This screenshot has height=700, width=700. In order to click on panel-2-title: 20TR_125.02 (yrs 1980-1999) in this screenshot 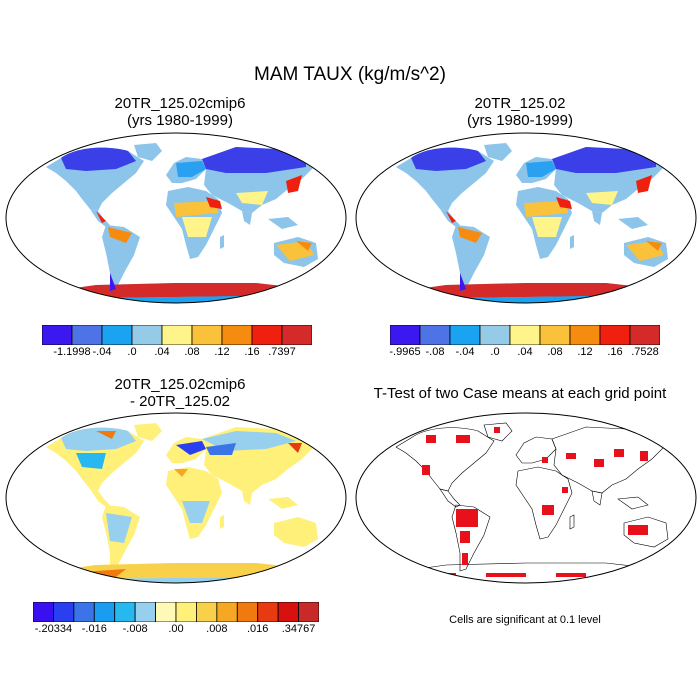, I will do `click(520, 112)`.